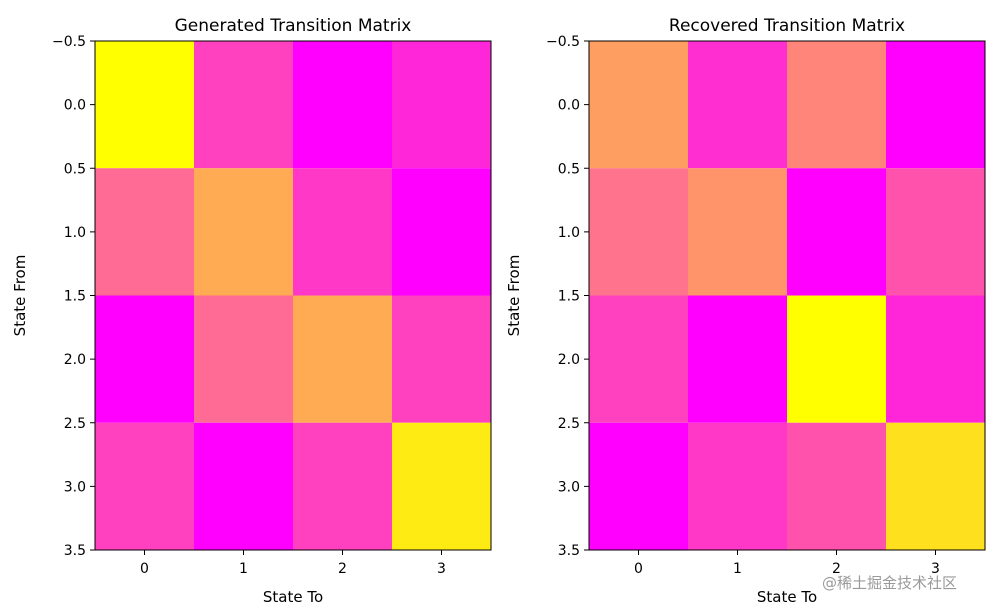 This screenshot has height=614, width=1006. I want to click on chart-title: Recovered Transition Matrix, so click(787, 26).